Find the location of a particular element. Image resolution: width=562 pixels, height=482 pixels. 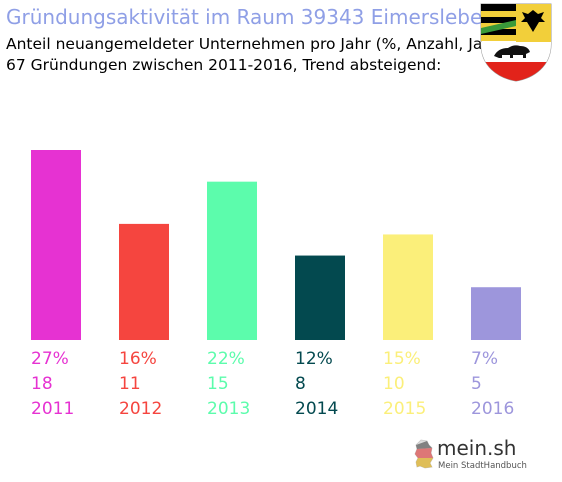

year-label-2013: 2013 is located at coordinates (228, 409).